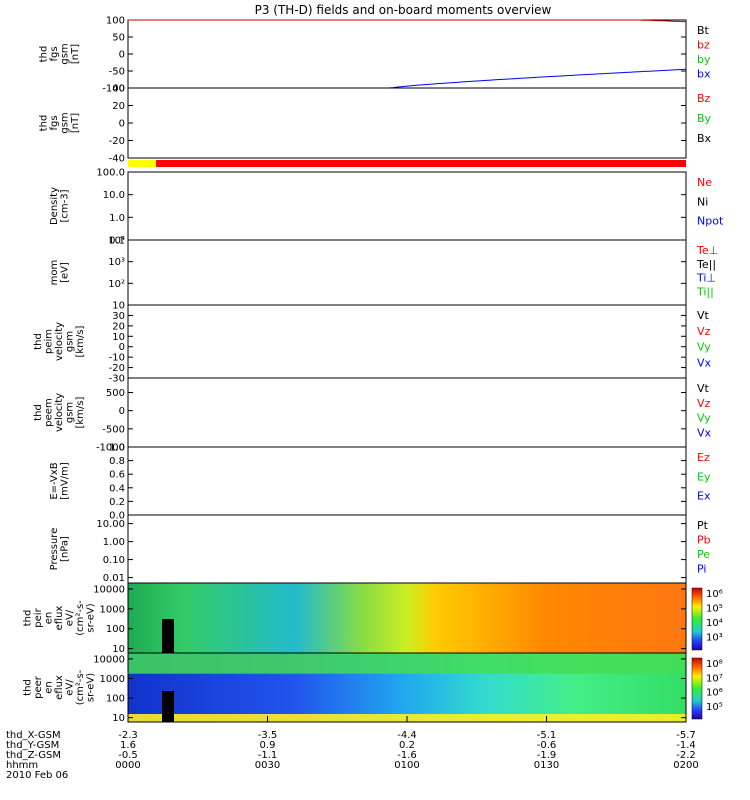 This screenshot has width=750, height=800. What do you see at coordinates (714, 707) in the screenshot?
I see `colorbar-tick-label: 10⁵` at bounding box center [714, 707].